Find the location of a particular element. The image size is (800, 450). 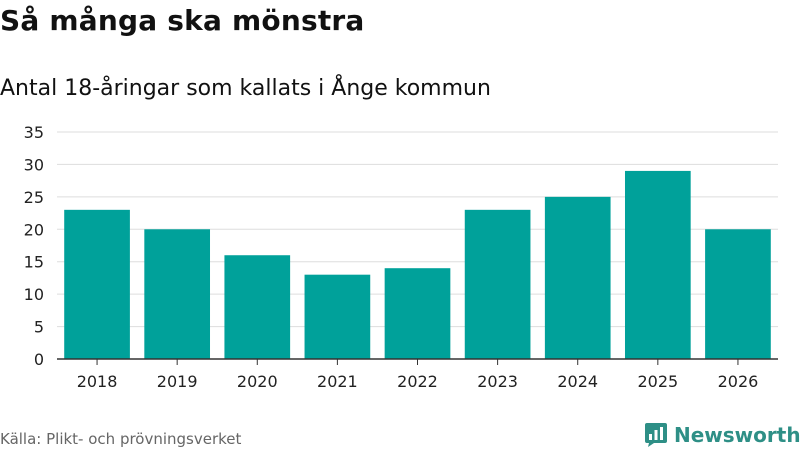

brand-logo: Newsworthy is located at coordinates (722, 435).